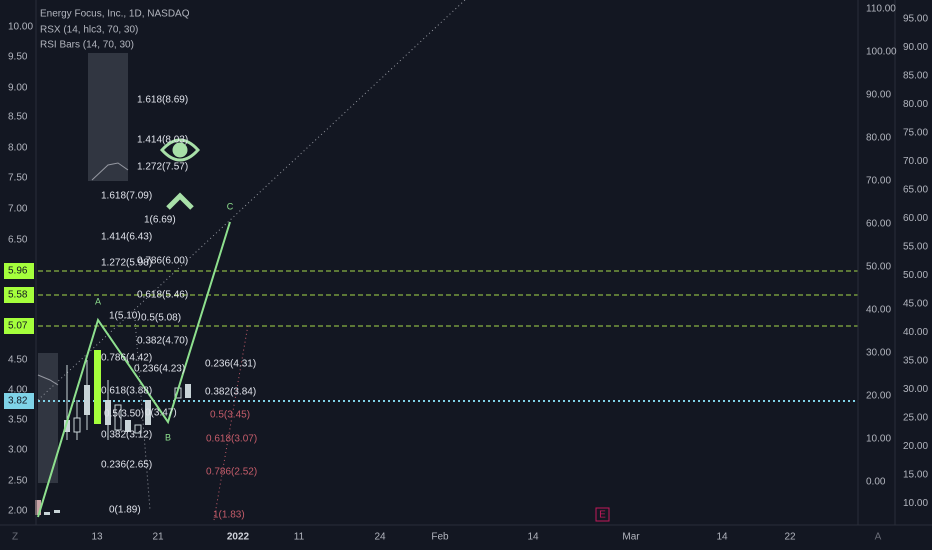 The width and height of the screenshot is (932, 550). What do you see at coordinates (878, 224) in the screenshot?
I see `rsx-tick-label: 60.00` at bounding box center [878, 224].